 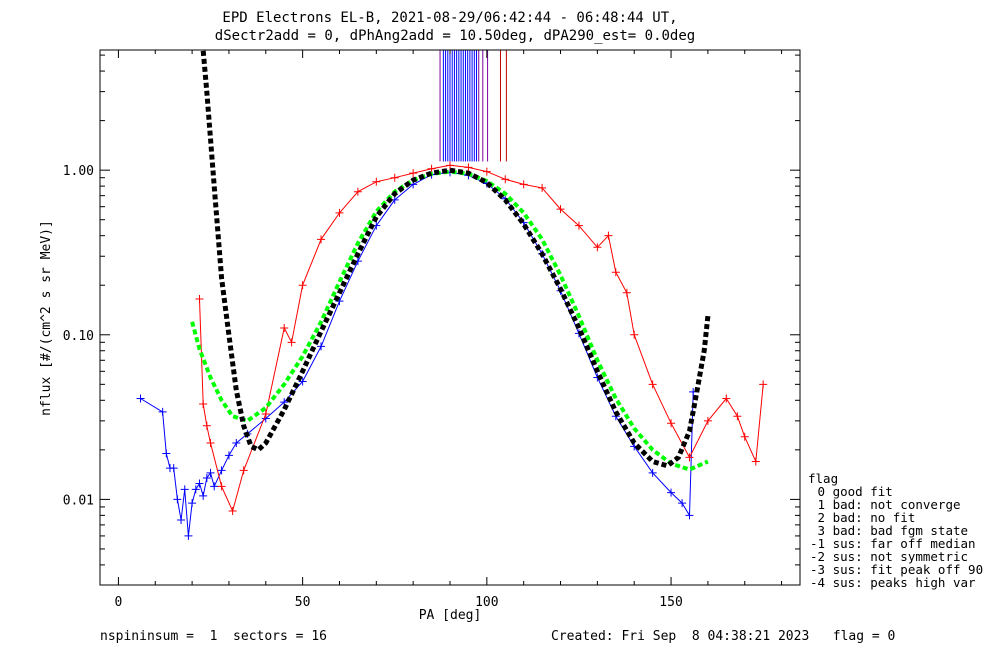 What do you see at coordinates (78, 171) in the screenshot?
I see `y-tick-label: 1.00` at bounding box center [78, 171].